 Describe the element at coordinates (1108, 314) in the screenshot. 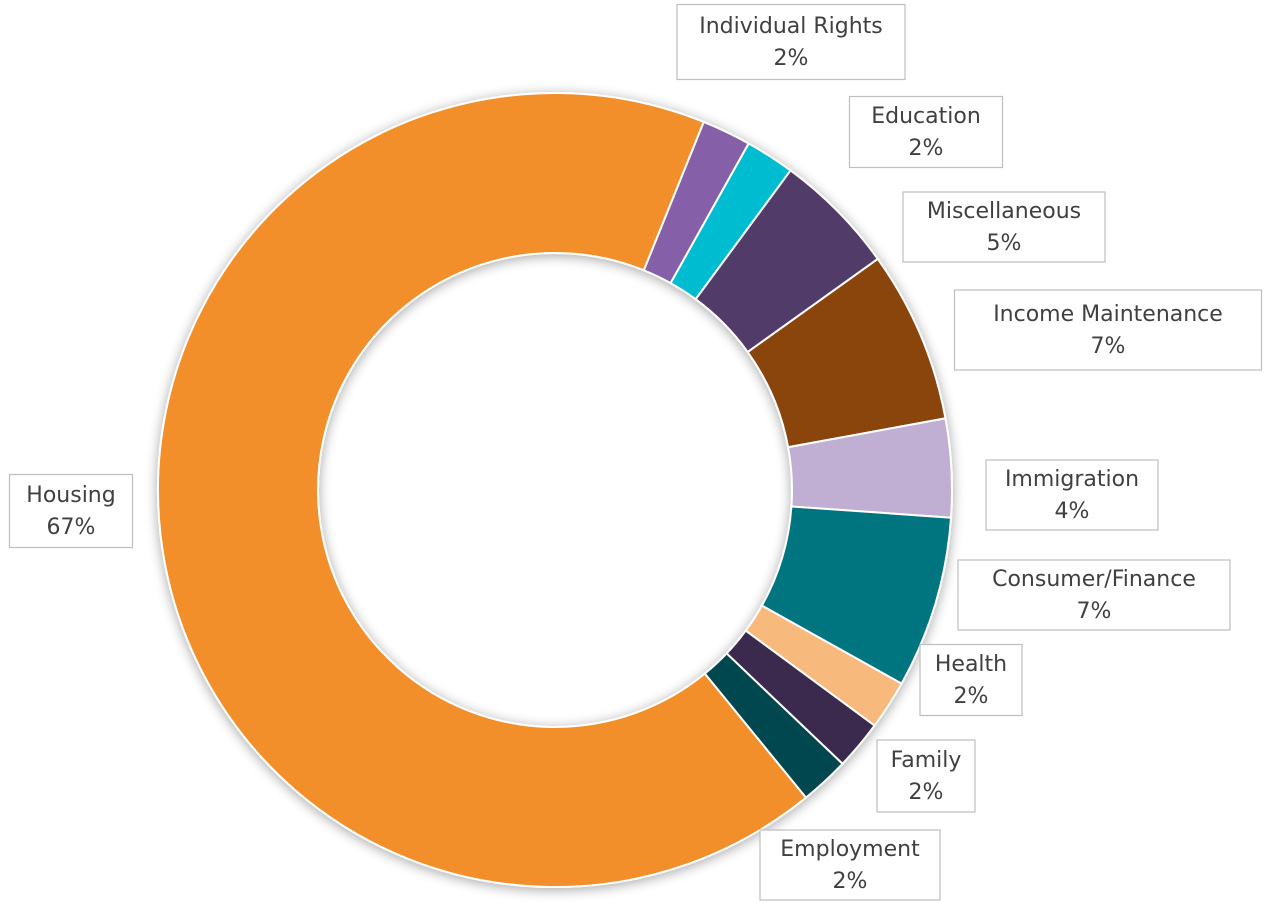

I see `category-label: Income Maintenance` at that location.